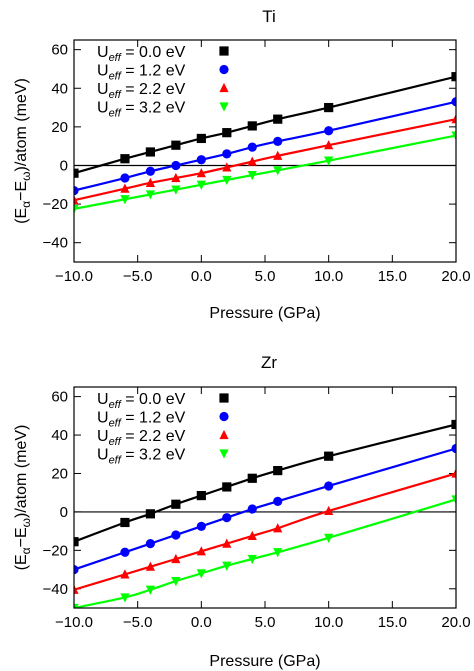 Image resolution: width=474 pixels, height=671 pixels. Describe the element at coordinates (59, 435) in the screenshot. I see `y-tick-label: 40` at that location.